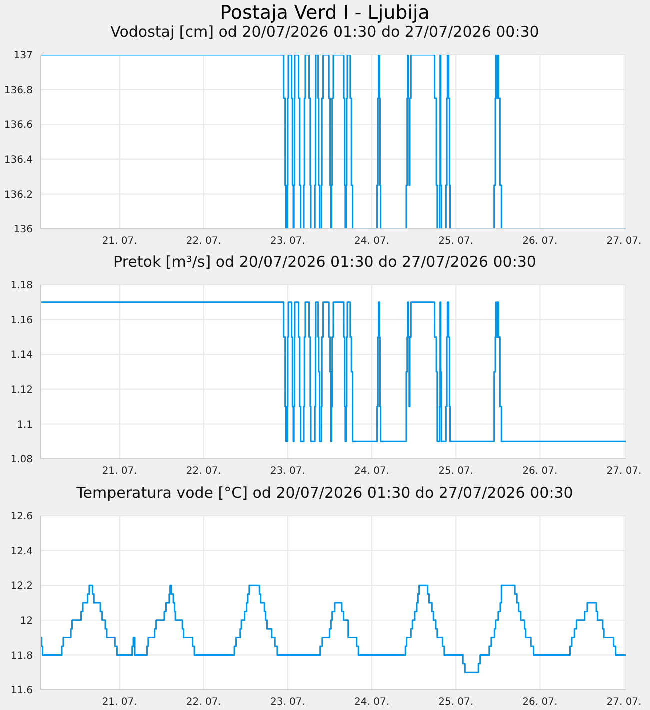  I want to click on y-tick-label: 136.8, so click(18, 90).